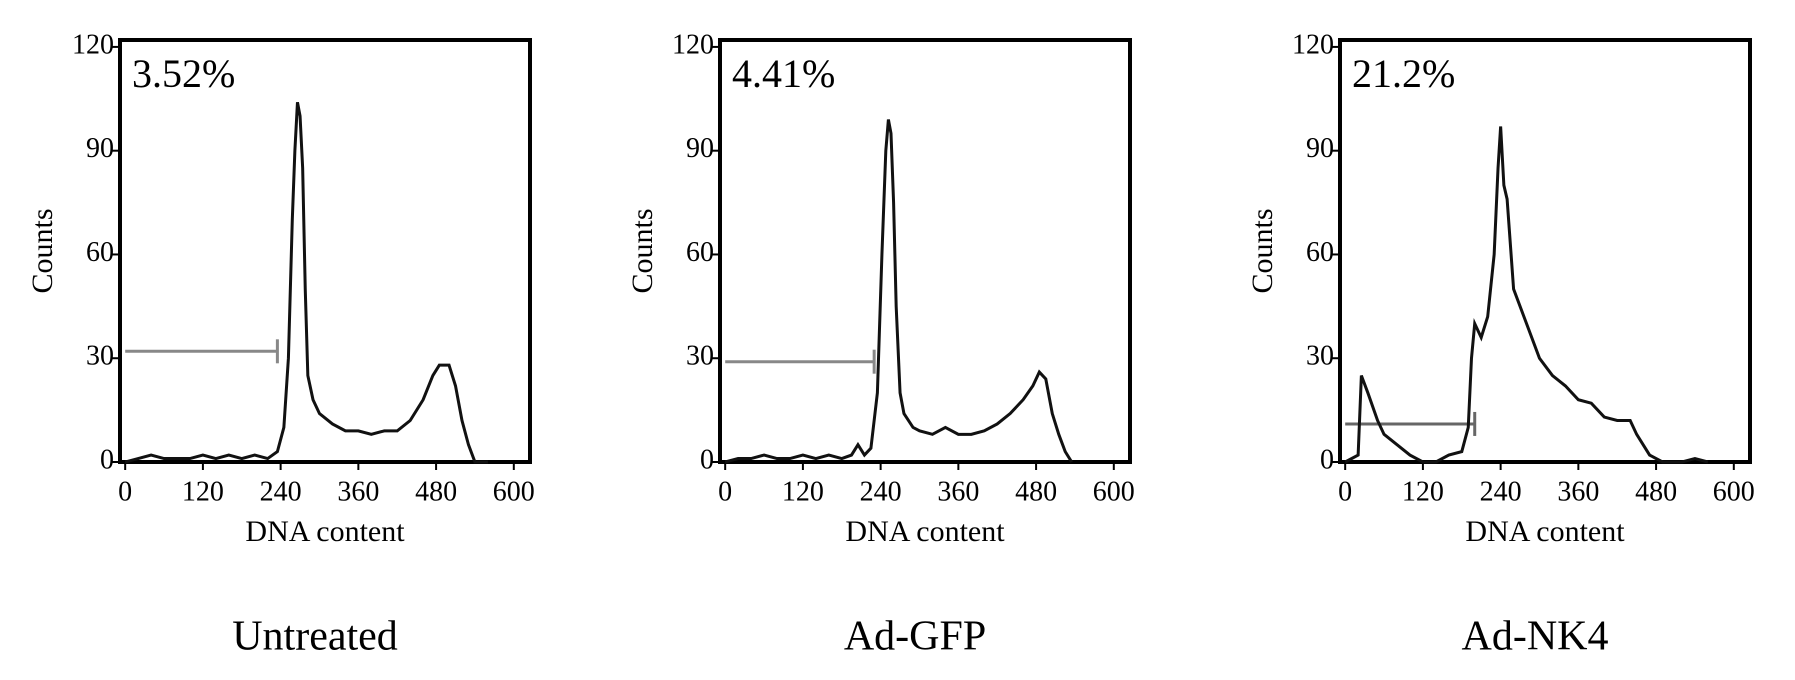 The width and height of the screenshot is (1795, 680). I want to click on annotation: 4.41%, so click(783, 73).